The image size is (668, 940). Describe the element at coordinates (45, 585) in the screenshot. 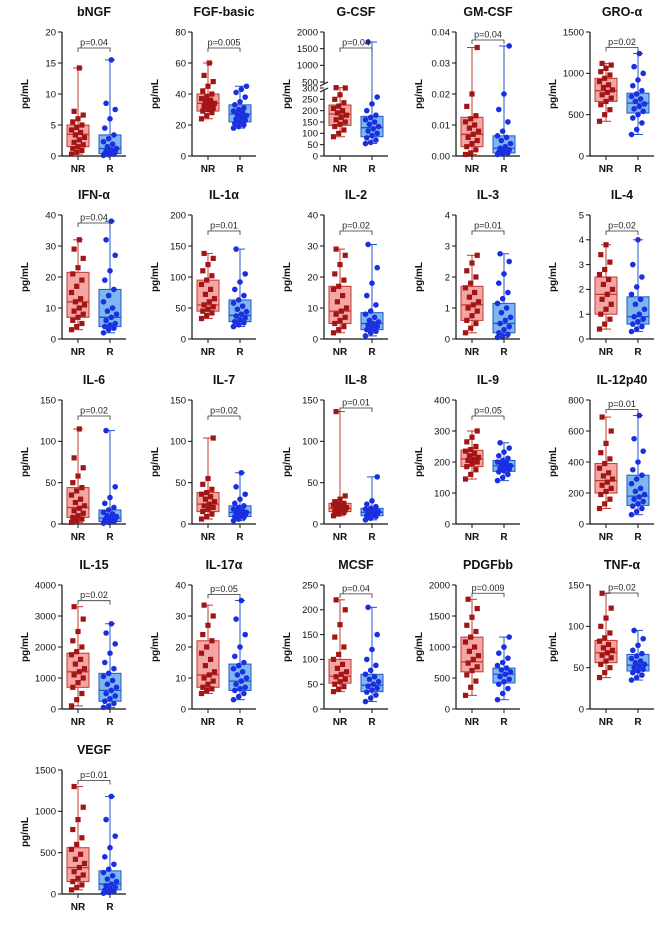

I see `y-tick-label: 4000` at that location.